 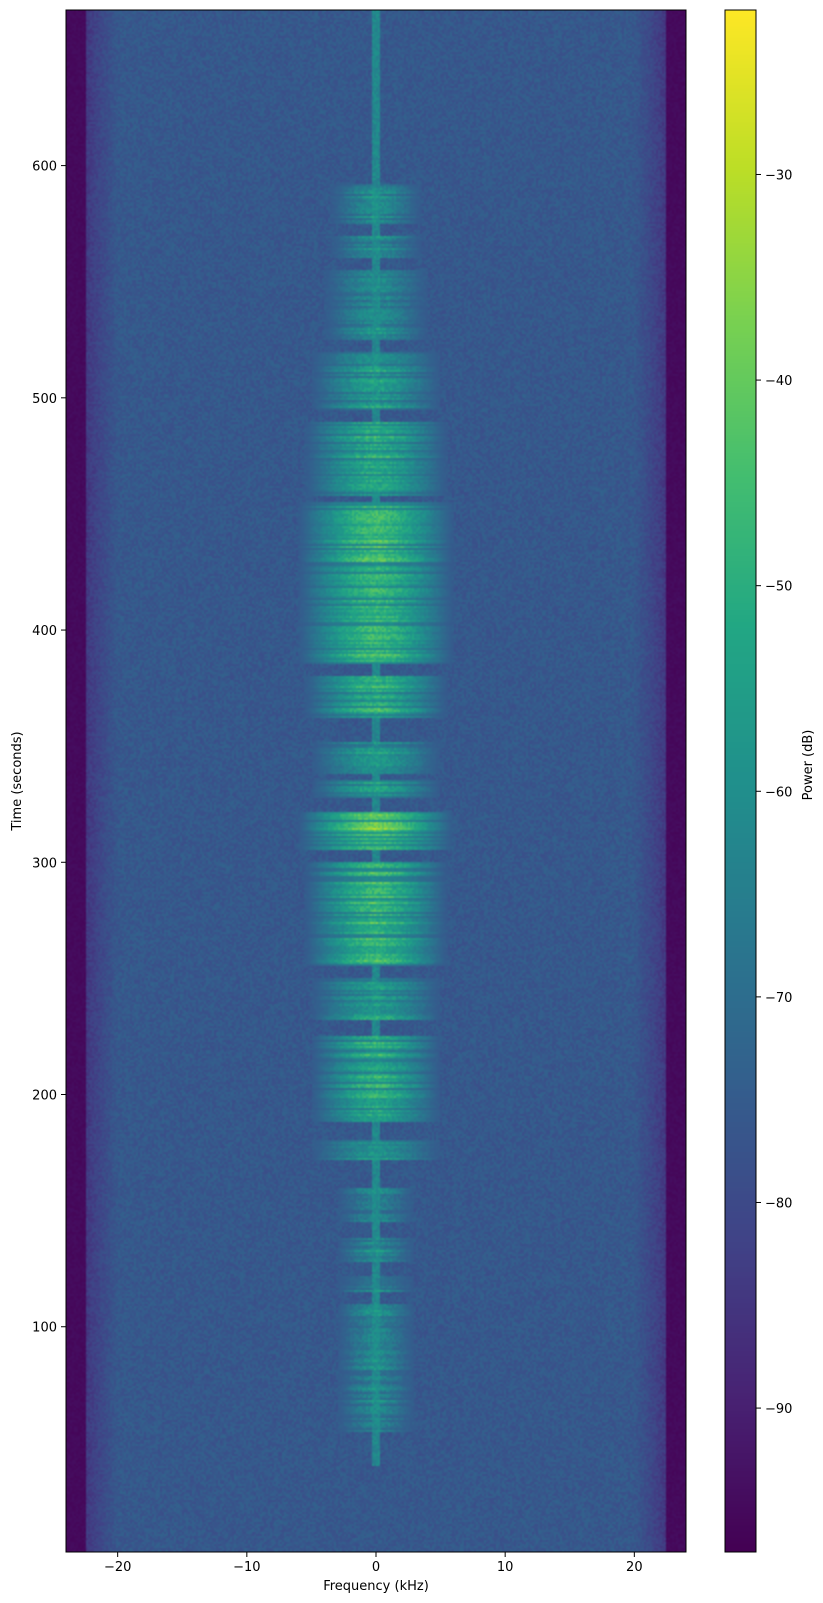 What do you see at coordinates (778, 1203) in the screenshot?
I see `colorbar-tick-label: −80` at bounding box center [778, 1203].